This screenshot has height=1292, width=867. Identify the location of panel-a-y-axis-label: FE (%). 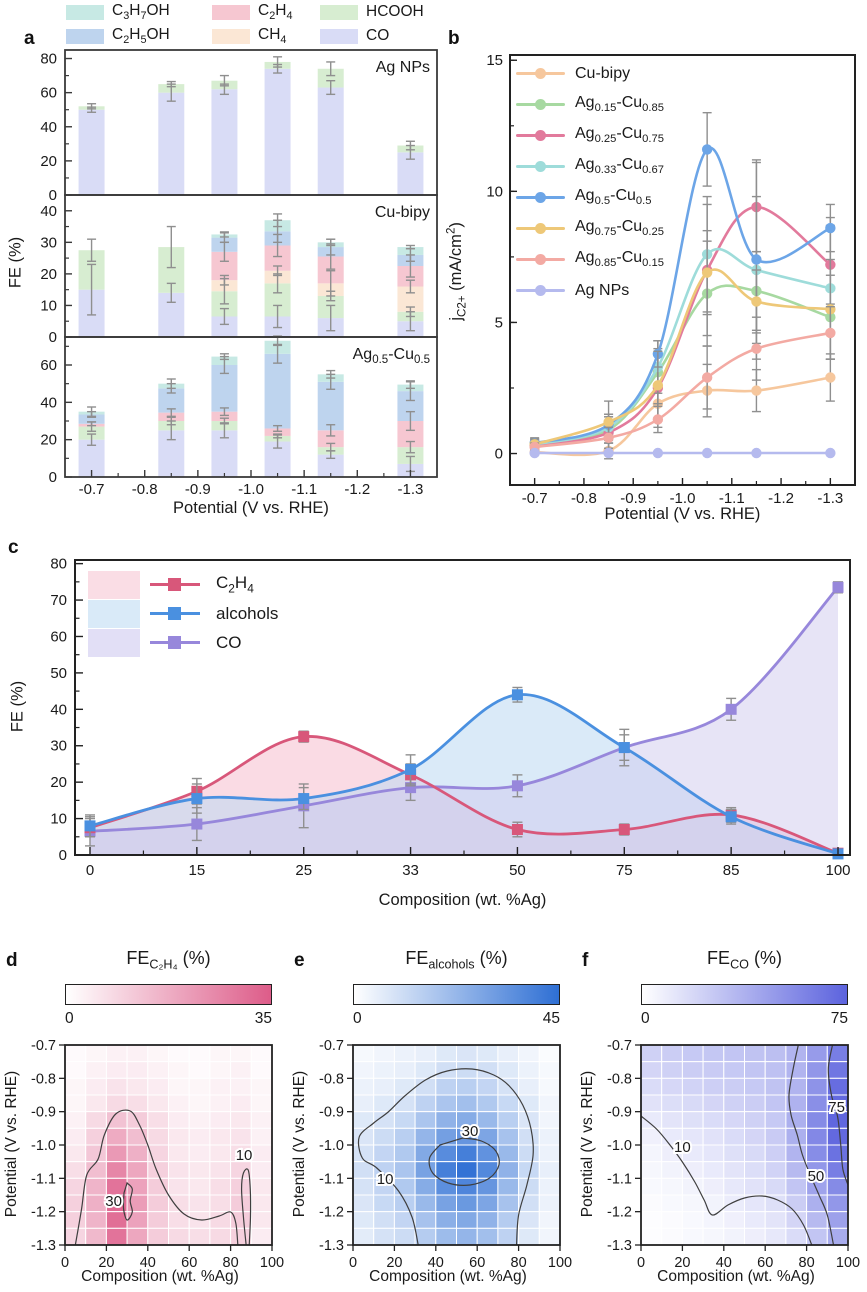
(15, 262).